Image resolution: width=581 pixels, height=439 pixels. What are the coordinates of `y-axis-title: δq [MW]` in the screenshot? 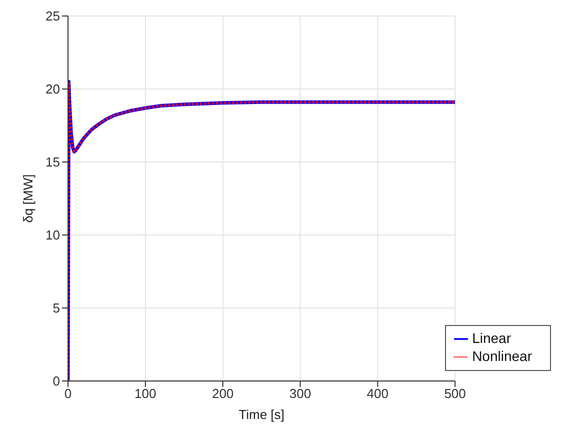 It's located at (28, 198).